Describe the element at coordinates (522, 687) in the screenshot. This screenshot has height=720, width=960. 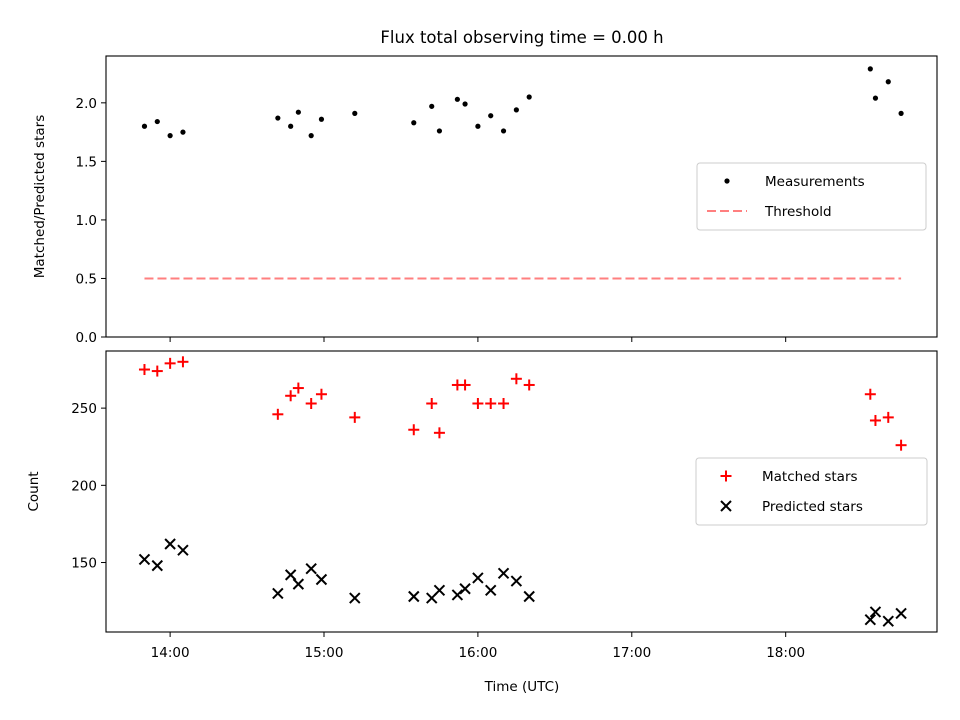
I see `x-axis-label: Time (UTC)` at that location.